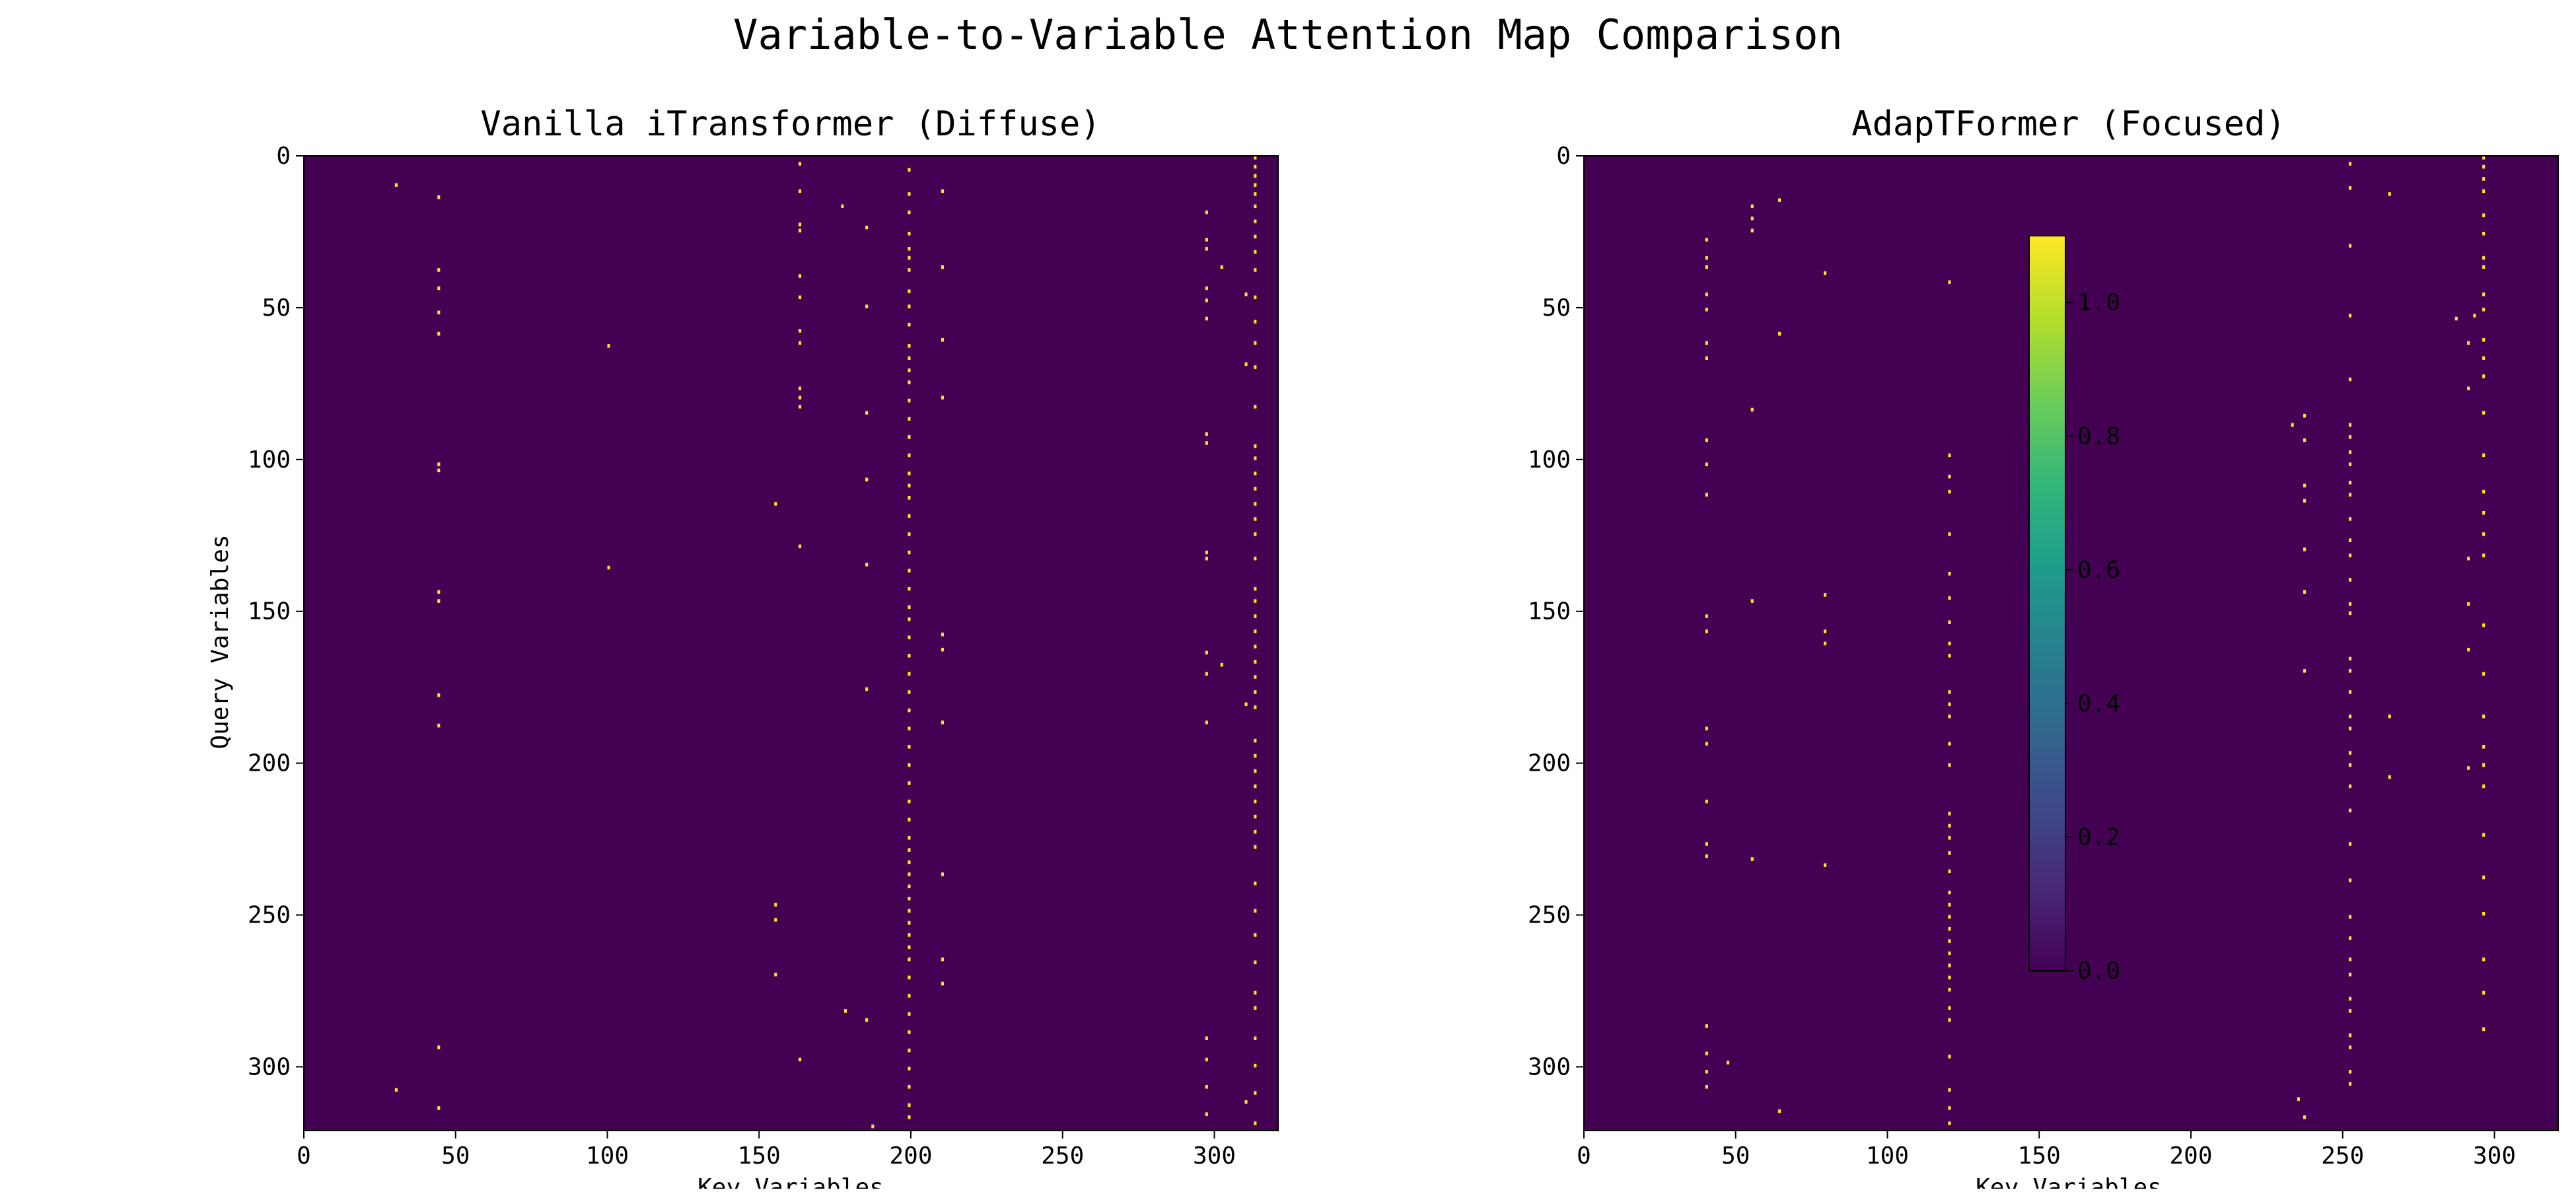 This screenshot has height=1192, width=2576. I want to click on y-tick-label: 300, so click(269, 1066).